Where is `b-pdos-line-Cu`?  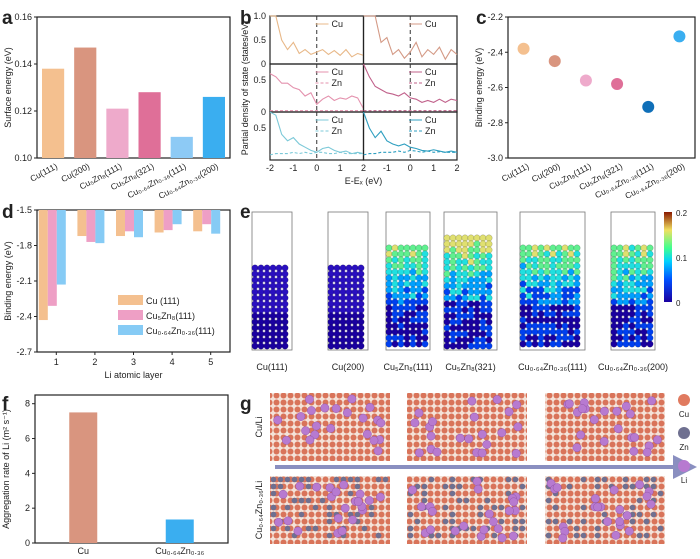 b-pdos-line-Cu is located at coordinates (410, 83).